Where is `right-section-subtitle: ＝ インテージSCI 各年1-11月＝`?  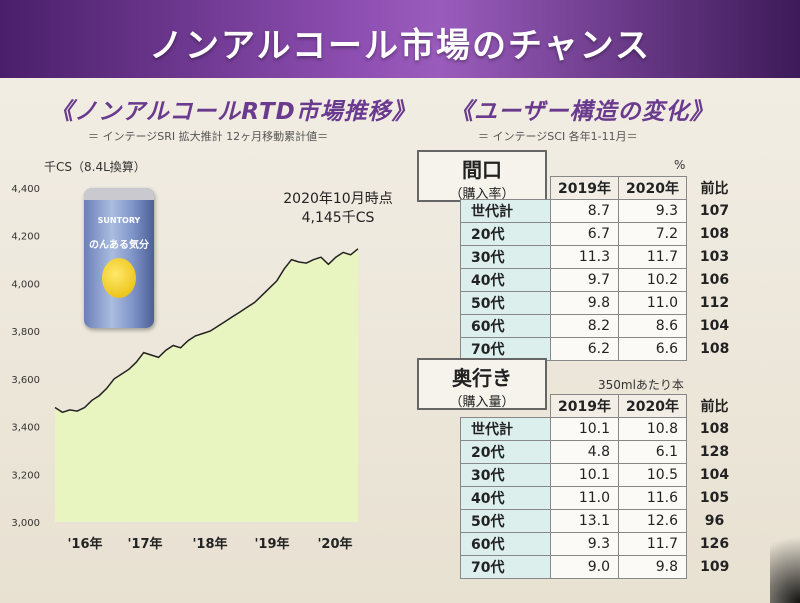
right-section-subtitle: ＝ インテージSCI 各年1-11月＝ is located at coordinates (558, 136).